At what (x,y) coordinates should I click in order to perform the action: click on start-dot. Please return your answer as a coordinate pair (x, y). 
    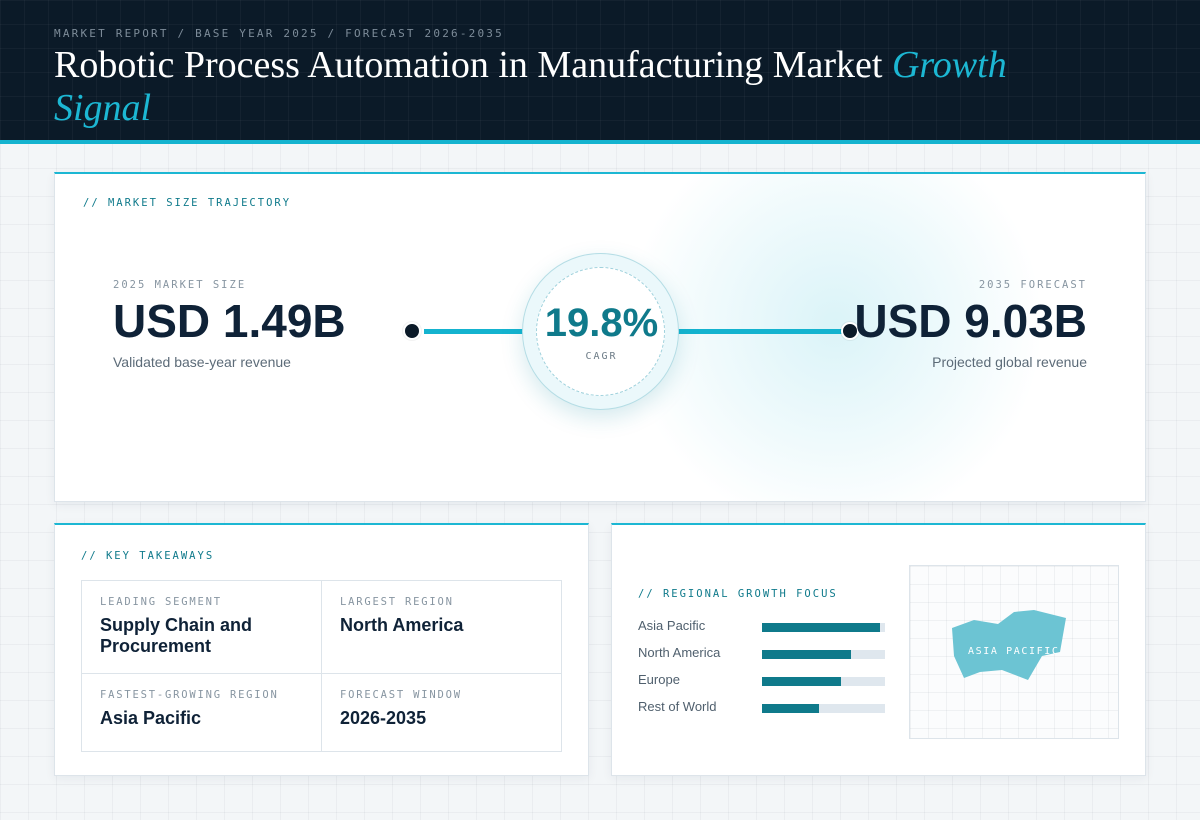
    Looking at the image, I should click on (412, 331).